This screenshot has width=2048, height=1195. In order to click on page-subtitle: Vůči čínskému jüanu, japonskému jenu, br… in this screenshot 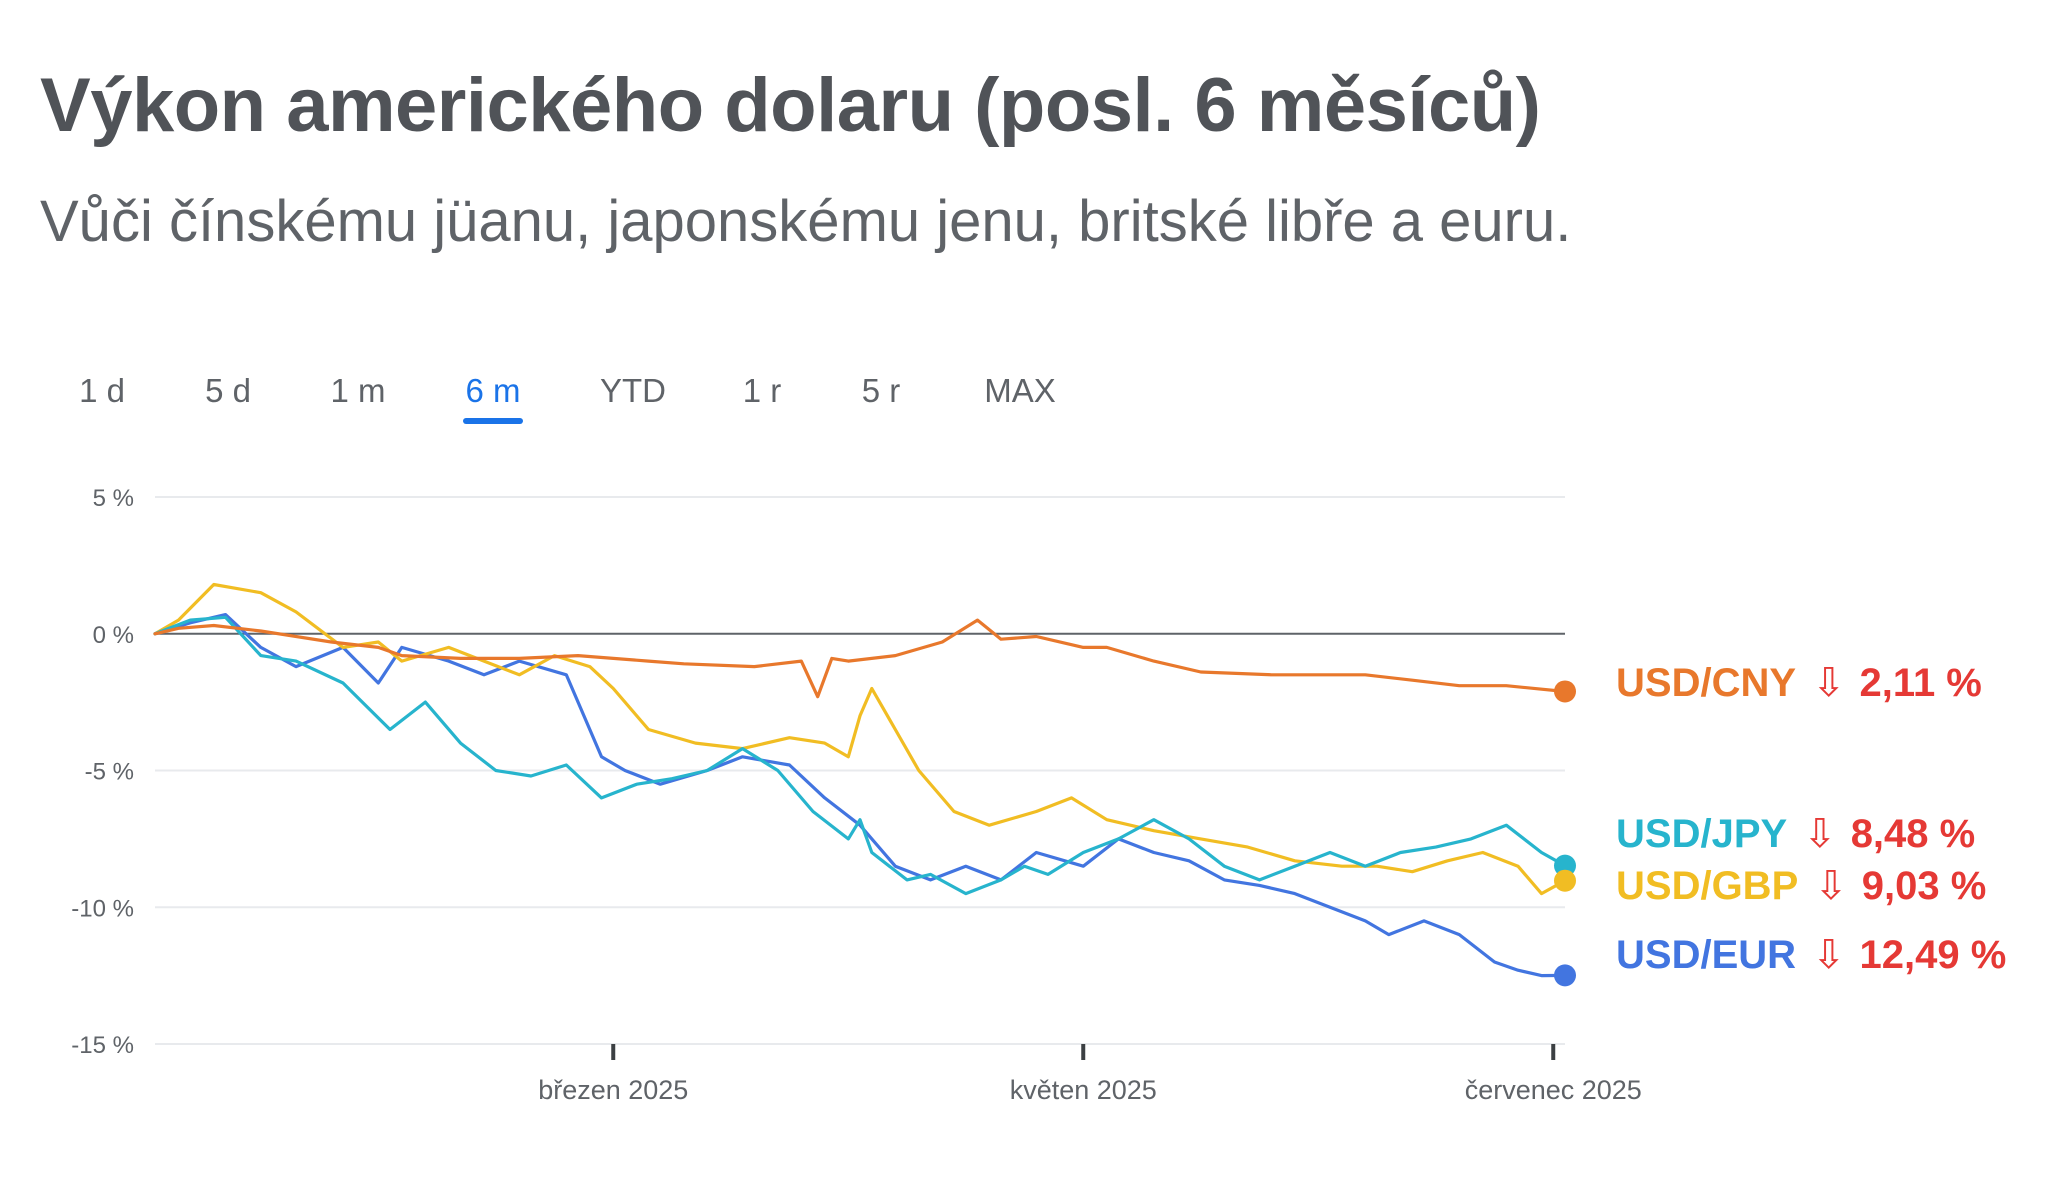, I will do `click(806, 221)`.